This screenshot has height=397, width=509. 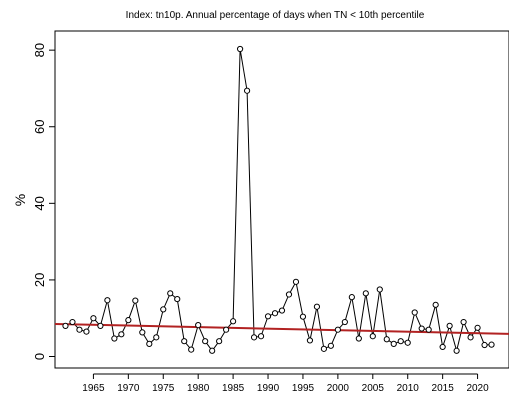 I want to click on x-tick-label-3: 1980, so click(x=198, y=388).